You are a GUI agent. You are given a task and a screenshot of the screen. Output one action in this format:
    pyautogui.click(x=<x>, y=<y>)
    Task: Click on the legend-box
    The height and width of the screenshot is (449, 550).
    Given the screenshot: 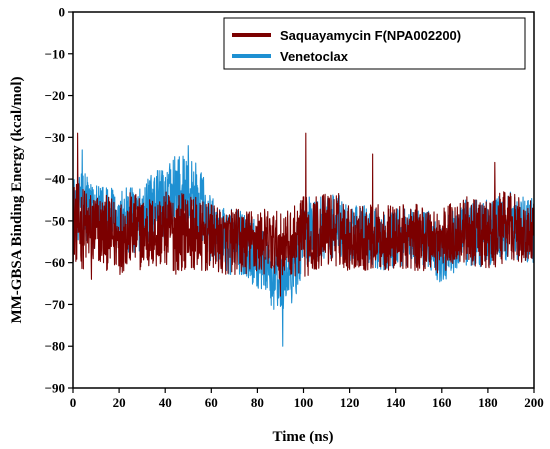 What is the action you would take?
    pyautogui.click(x=374, y=43)
    